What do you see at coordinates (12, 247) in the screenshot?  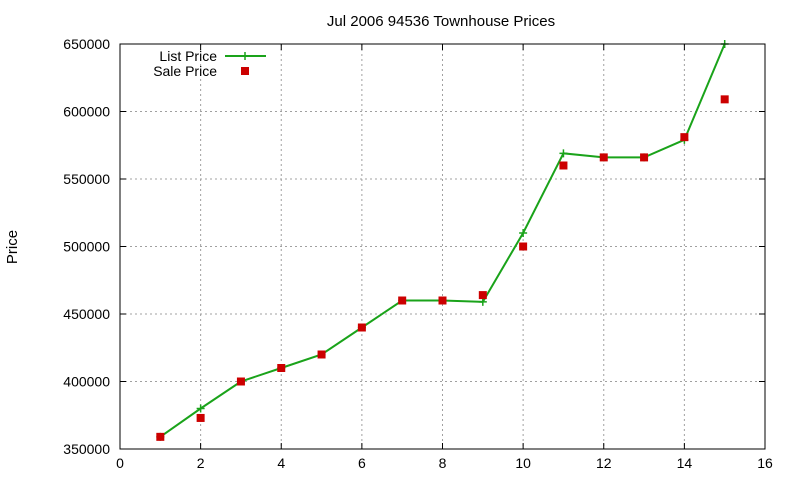 I see `y-axis-label: Price` at bounding box center [12, 247].